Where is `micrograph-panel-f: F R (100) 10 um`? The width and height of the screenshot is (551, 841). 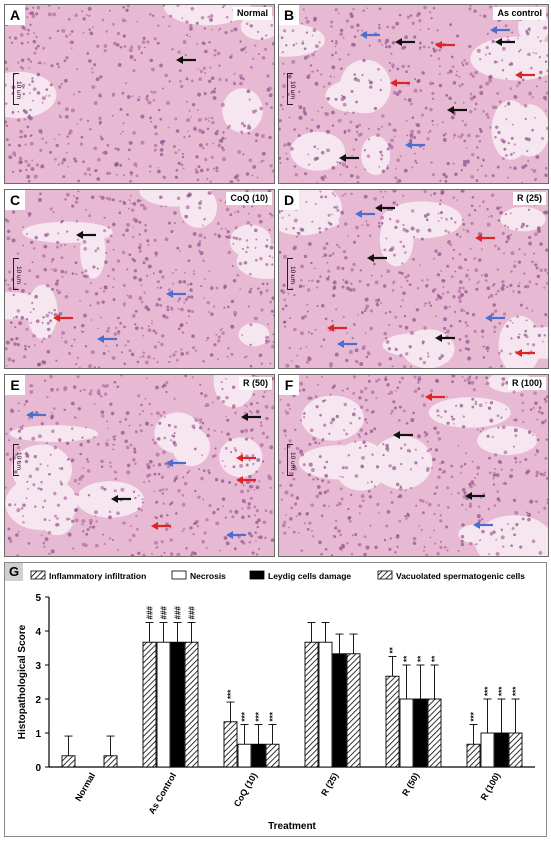
micrograph-panel-f: F R (100) 10 um is located at coordinates (413, 465).